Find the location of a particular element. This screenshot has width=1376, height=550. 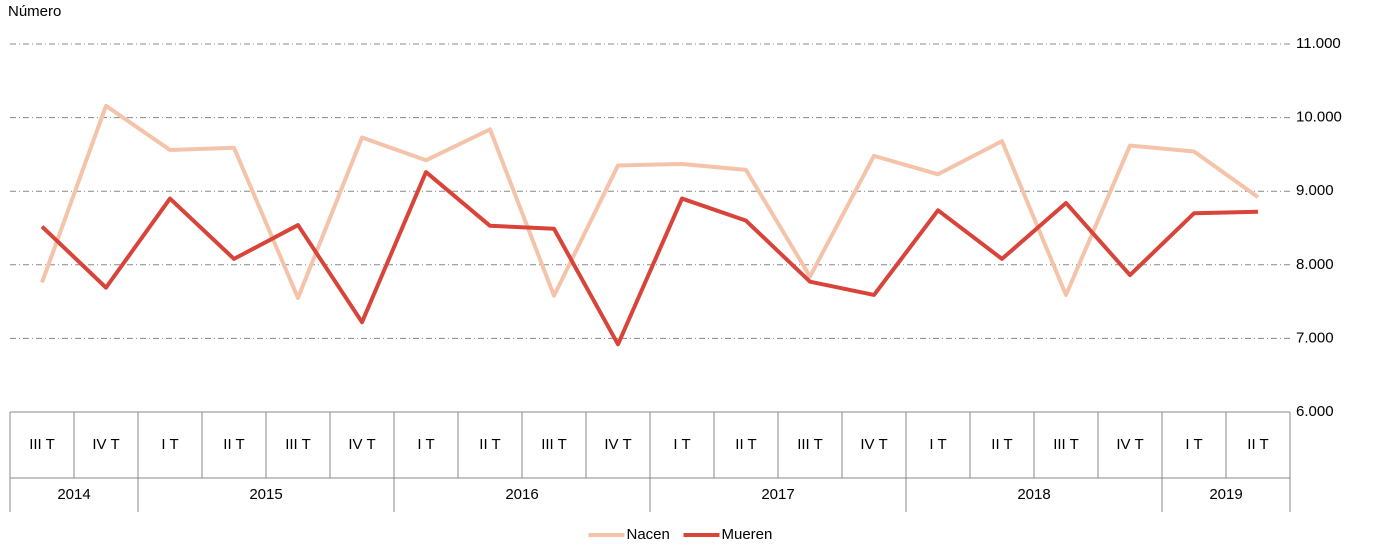

y-axis-label: Número is located at coordinates (34, 11).